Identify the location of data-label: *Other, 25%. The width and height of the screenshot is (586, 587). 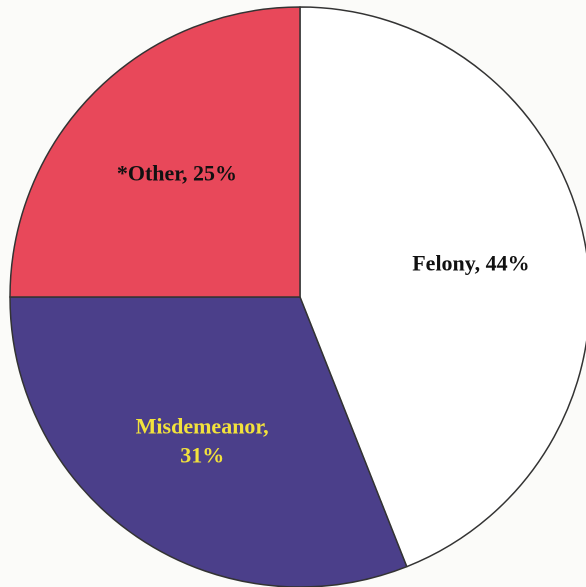
(177, 173).